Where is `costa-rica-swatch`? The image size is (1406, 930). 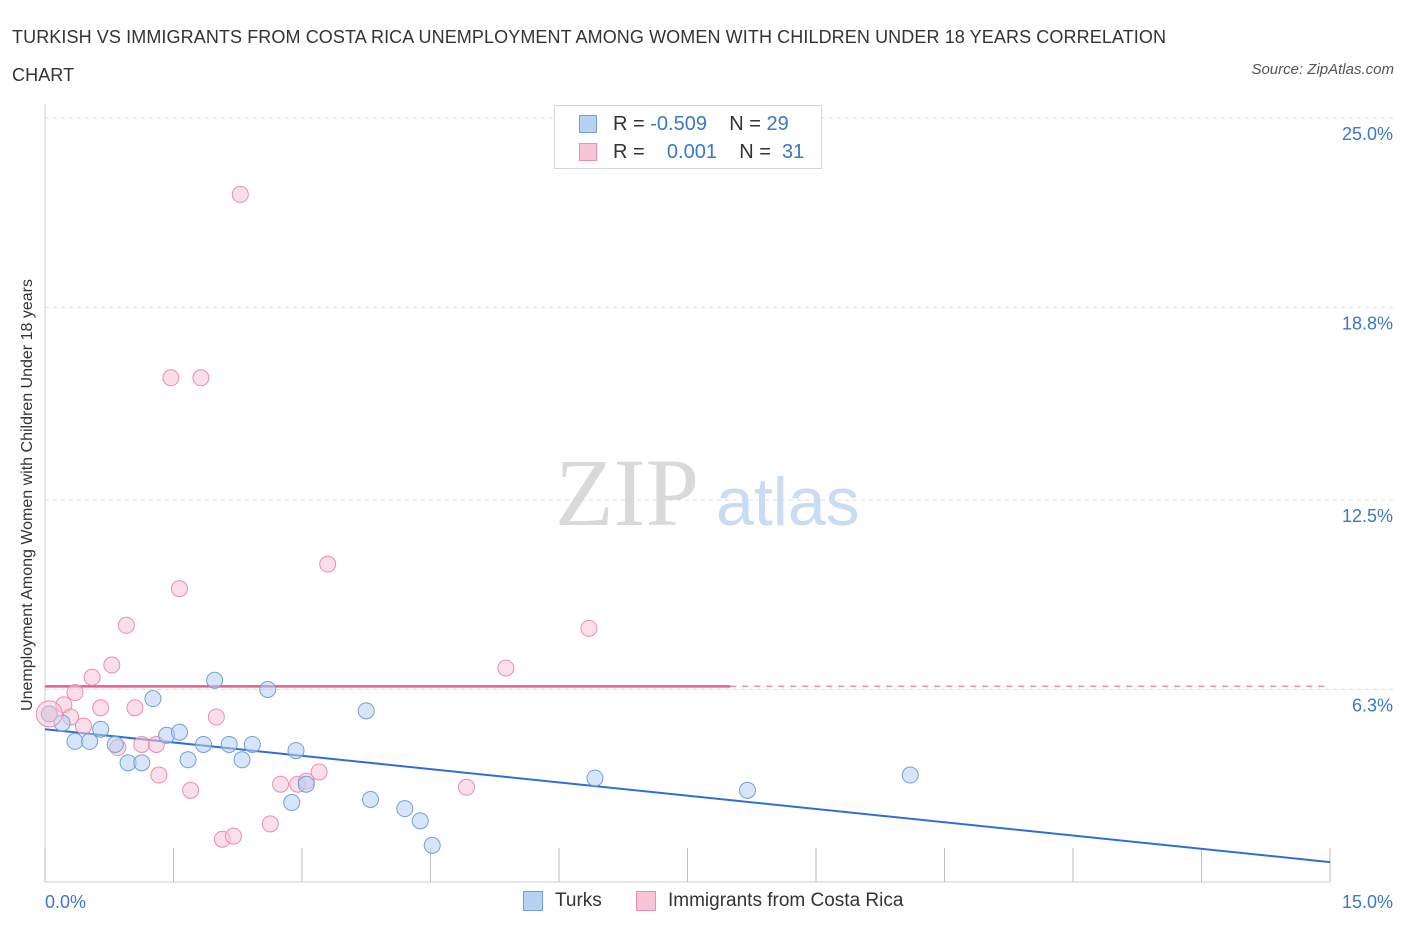
costa-rica-swatch is located at coordinates (588, 152).